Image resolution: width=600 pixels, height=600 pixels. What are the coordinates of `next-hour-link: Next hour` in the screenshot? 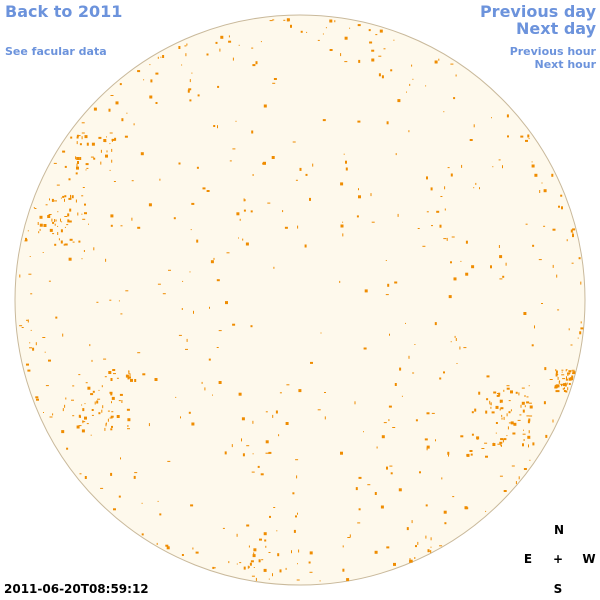 It's located at (565, 64).